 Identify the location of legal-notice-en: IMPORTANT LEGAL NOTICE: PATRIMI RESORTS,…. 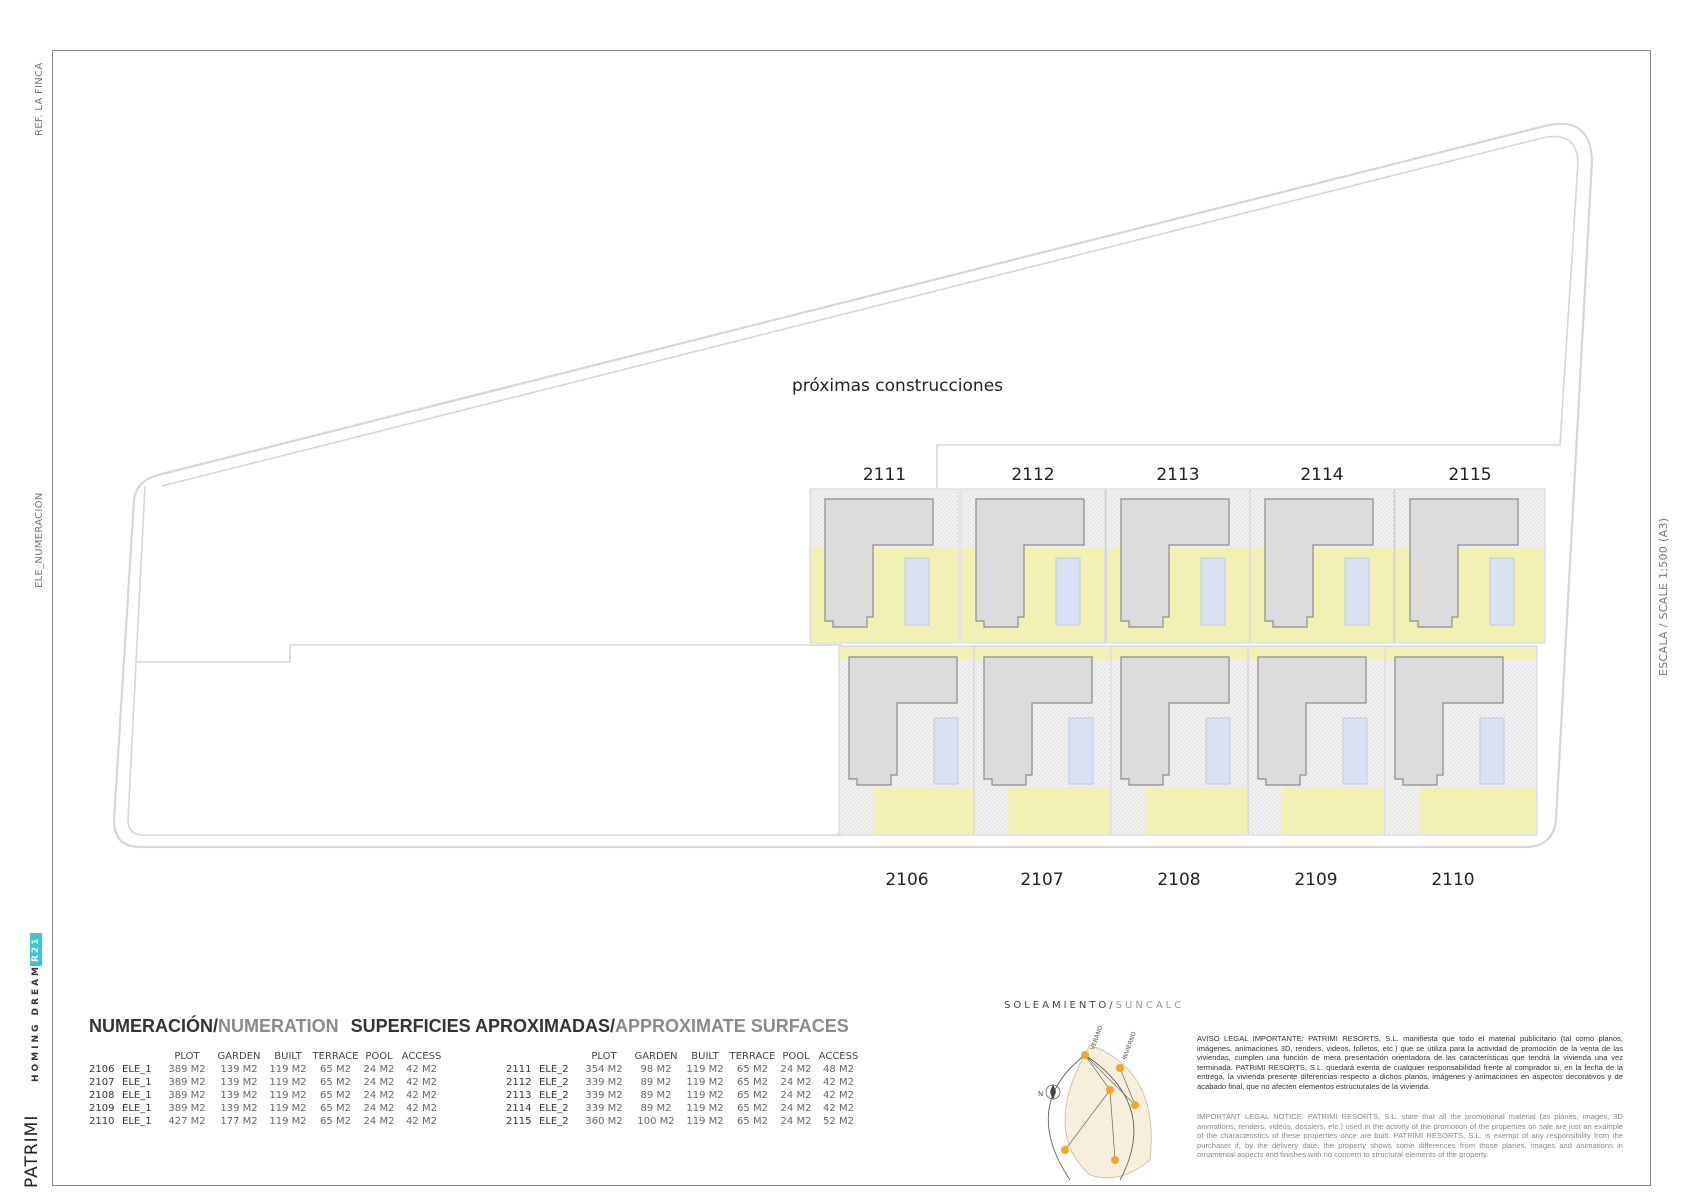
(1410, 1136).